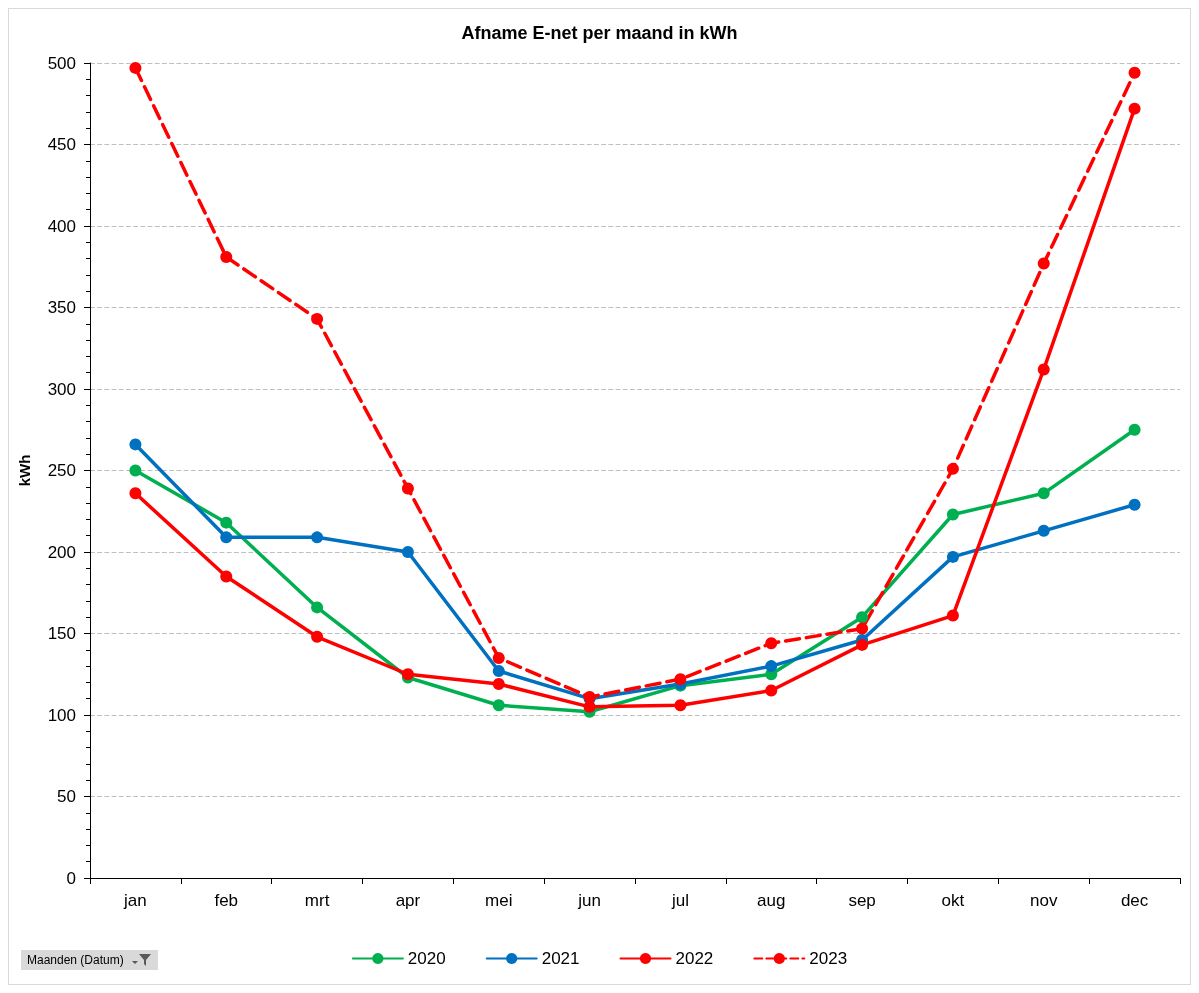 This screenshot has width=1199, height=993. I want to click on y-tick-label: 450, so click(61, 144).